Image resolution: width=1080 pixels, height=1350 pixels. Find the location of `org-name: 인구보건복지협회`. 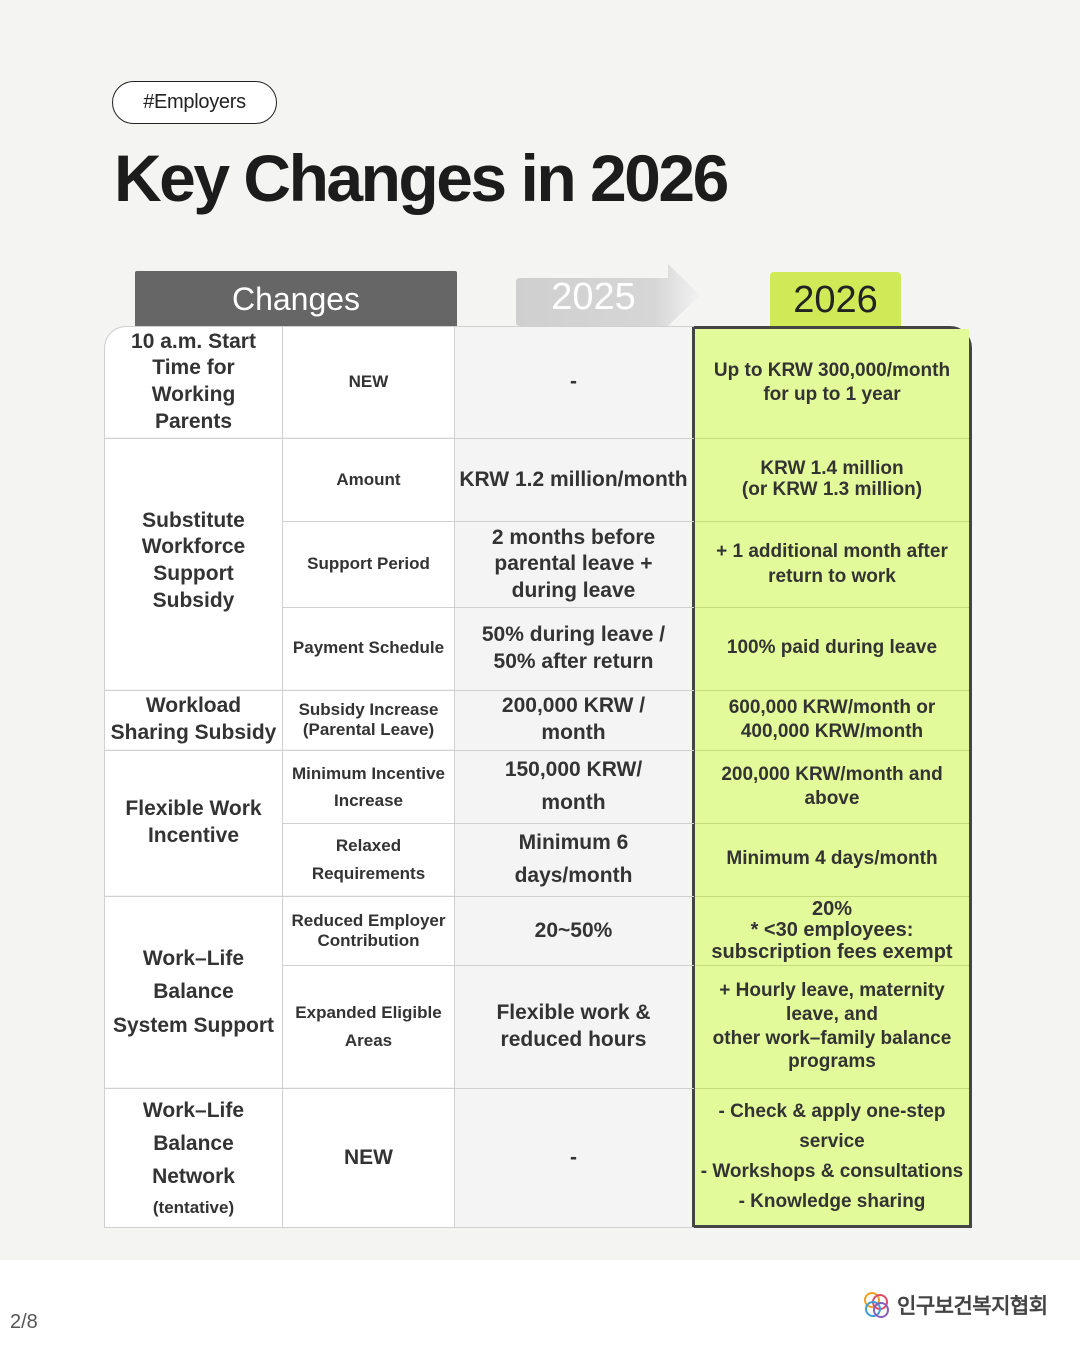

org-name: 인구보건복지협회 is located at coordinates (972, 1306).